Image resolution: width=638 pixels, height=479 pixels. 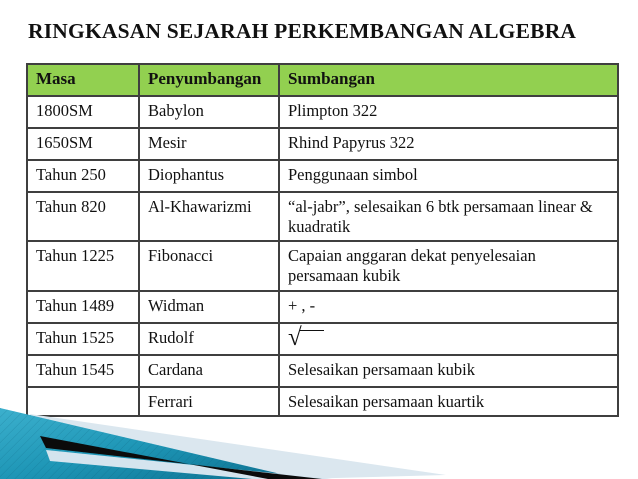 What do you see at coordinates (209, 266) in the screenshot?
I see `cell-penyumbangan: Fibonacci` at bounding box center [209, 266].